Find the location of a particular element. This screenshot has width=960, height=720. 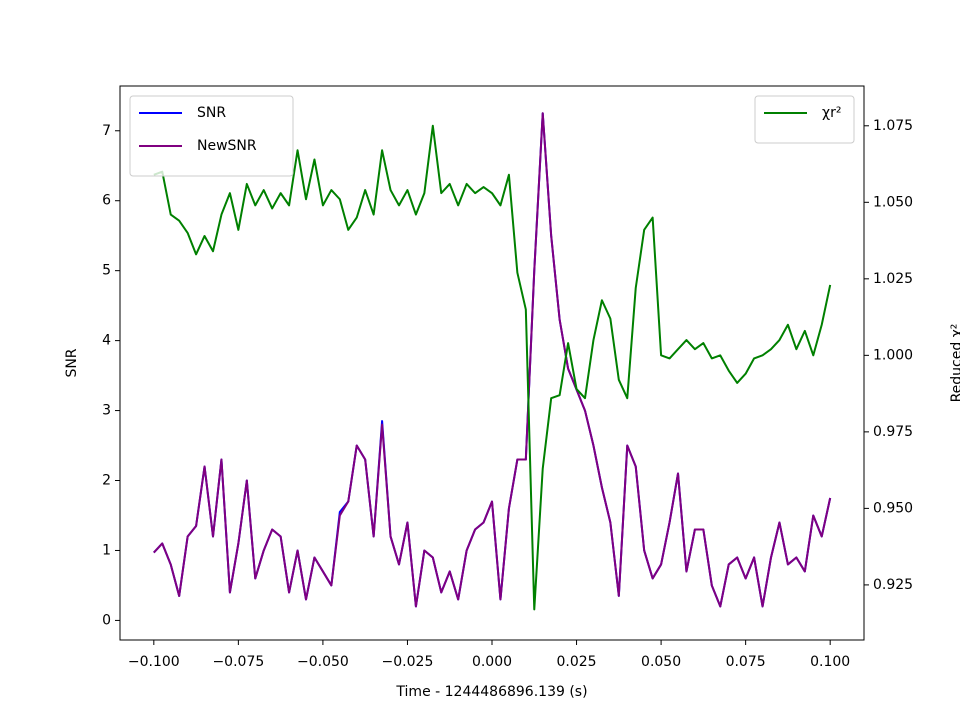

x-tick-label: 0.075 is located at coordinates (746, 662).